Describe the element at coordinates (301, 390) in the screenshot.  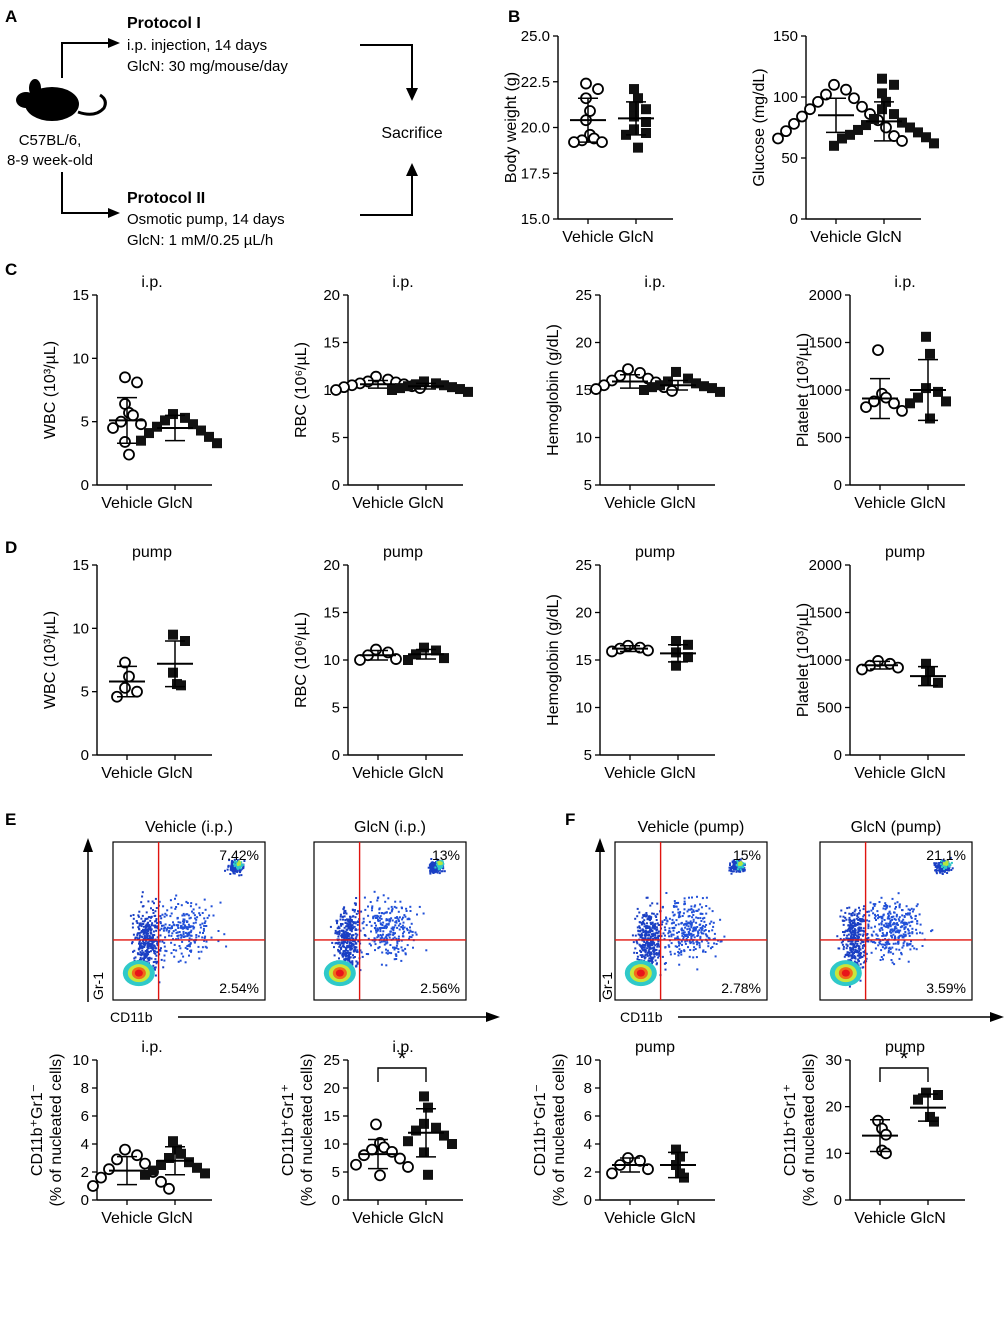
I see `y-axis-label-line: RBC (10⁶/µL)` at that location.